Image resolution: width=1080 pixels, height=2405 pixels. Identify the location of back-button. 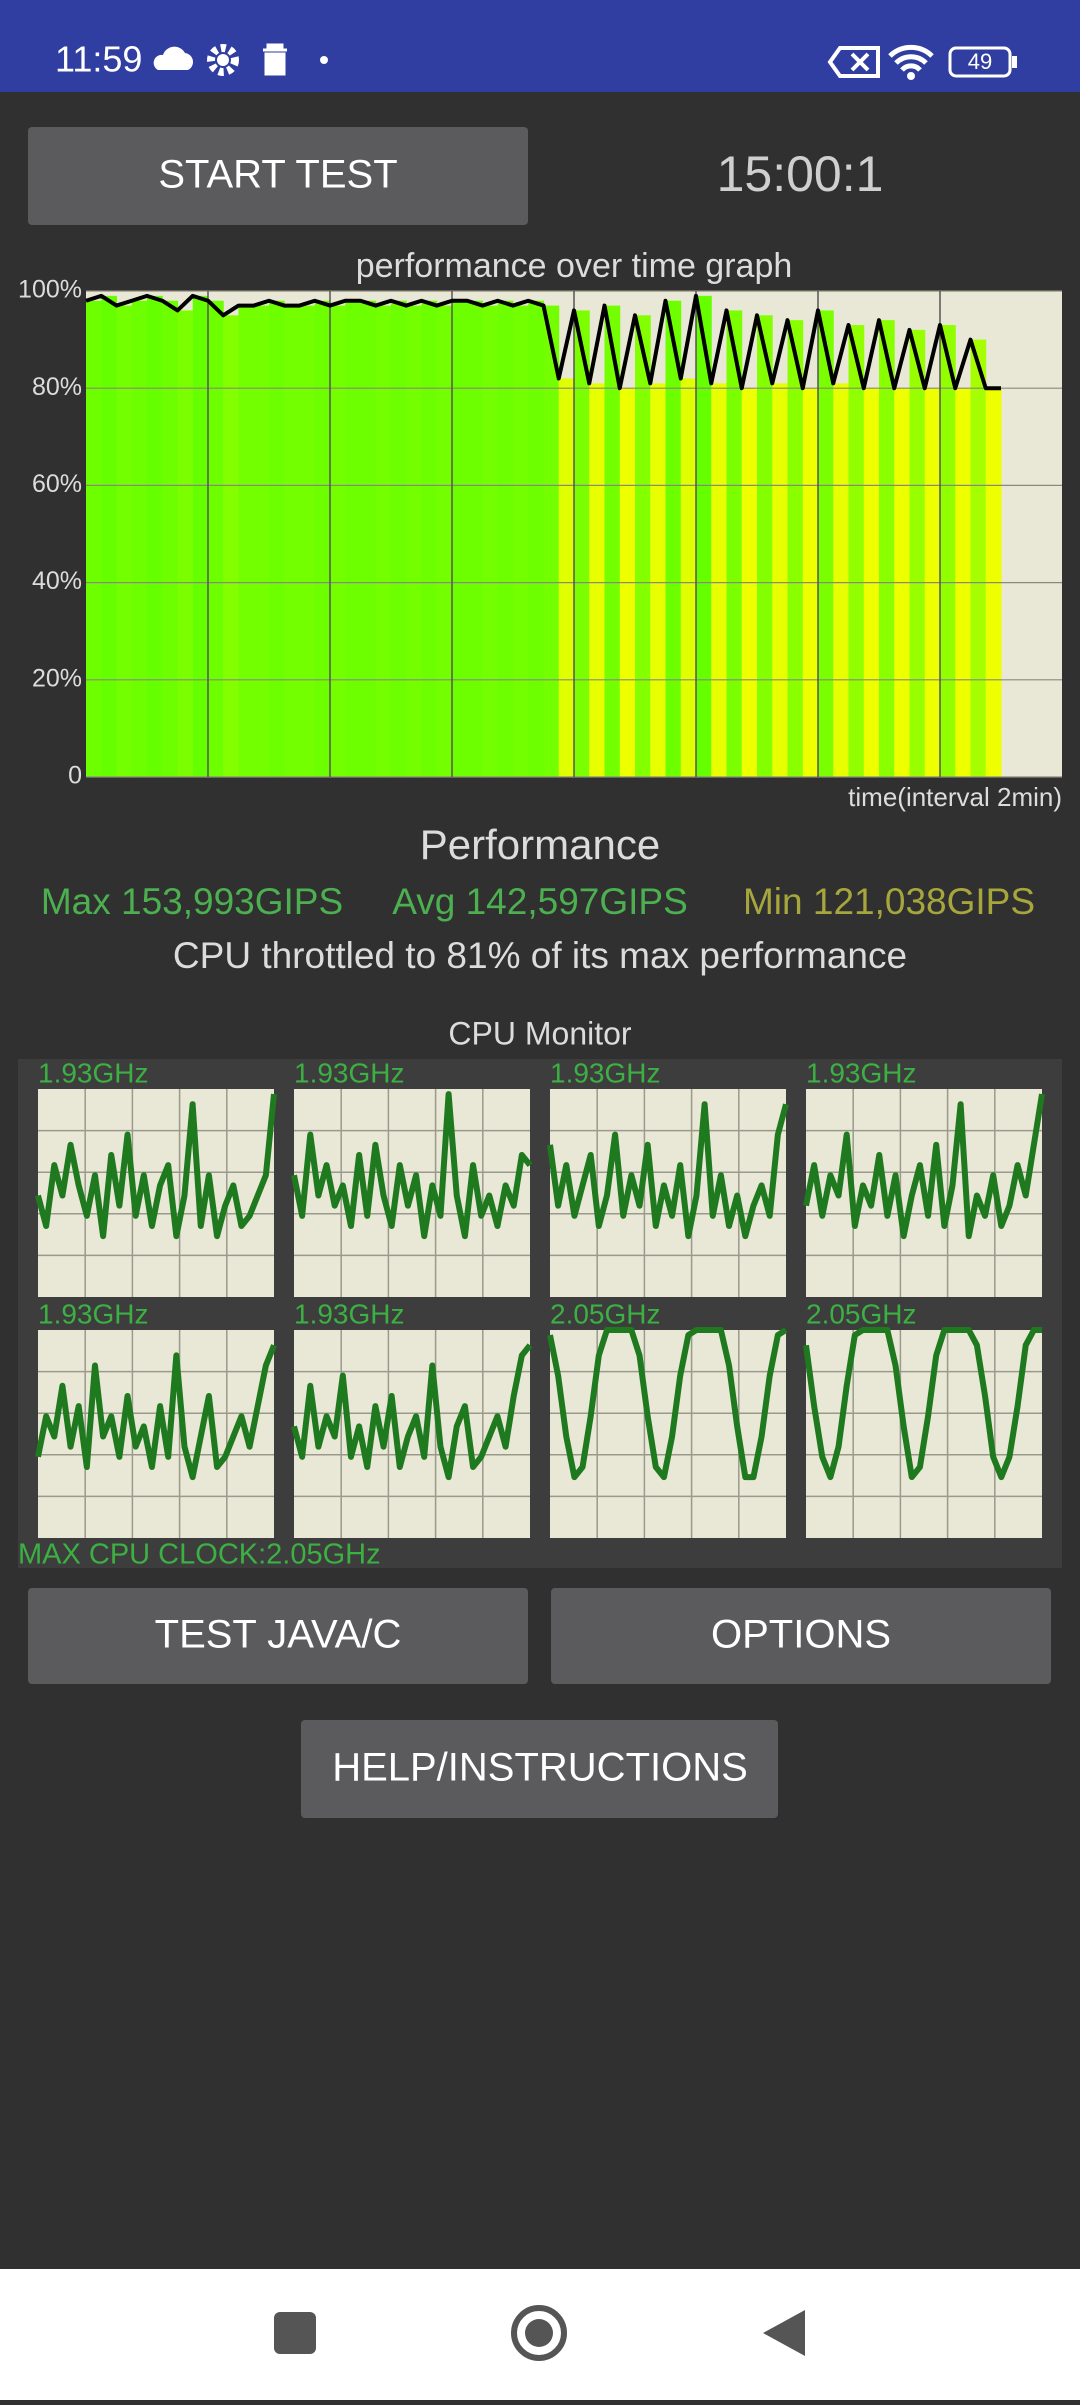
(784, 2333).